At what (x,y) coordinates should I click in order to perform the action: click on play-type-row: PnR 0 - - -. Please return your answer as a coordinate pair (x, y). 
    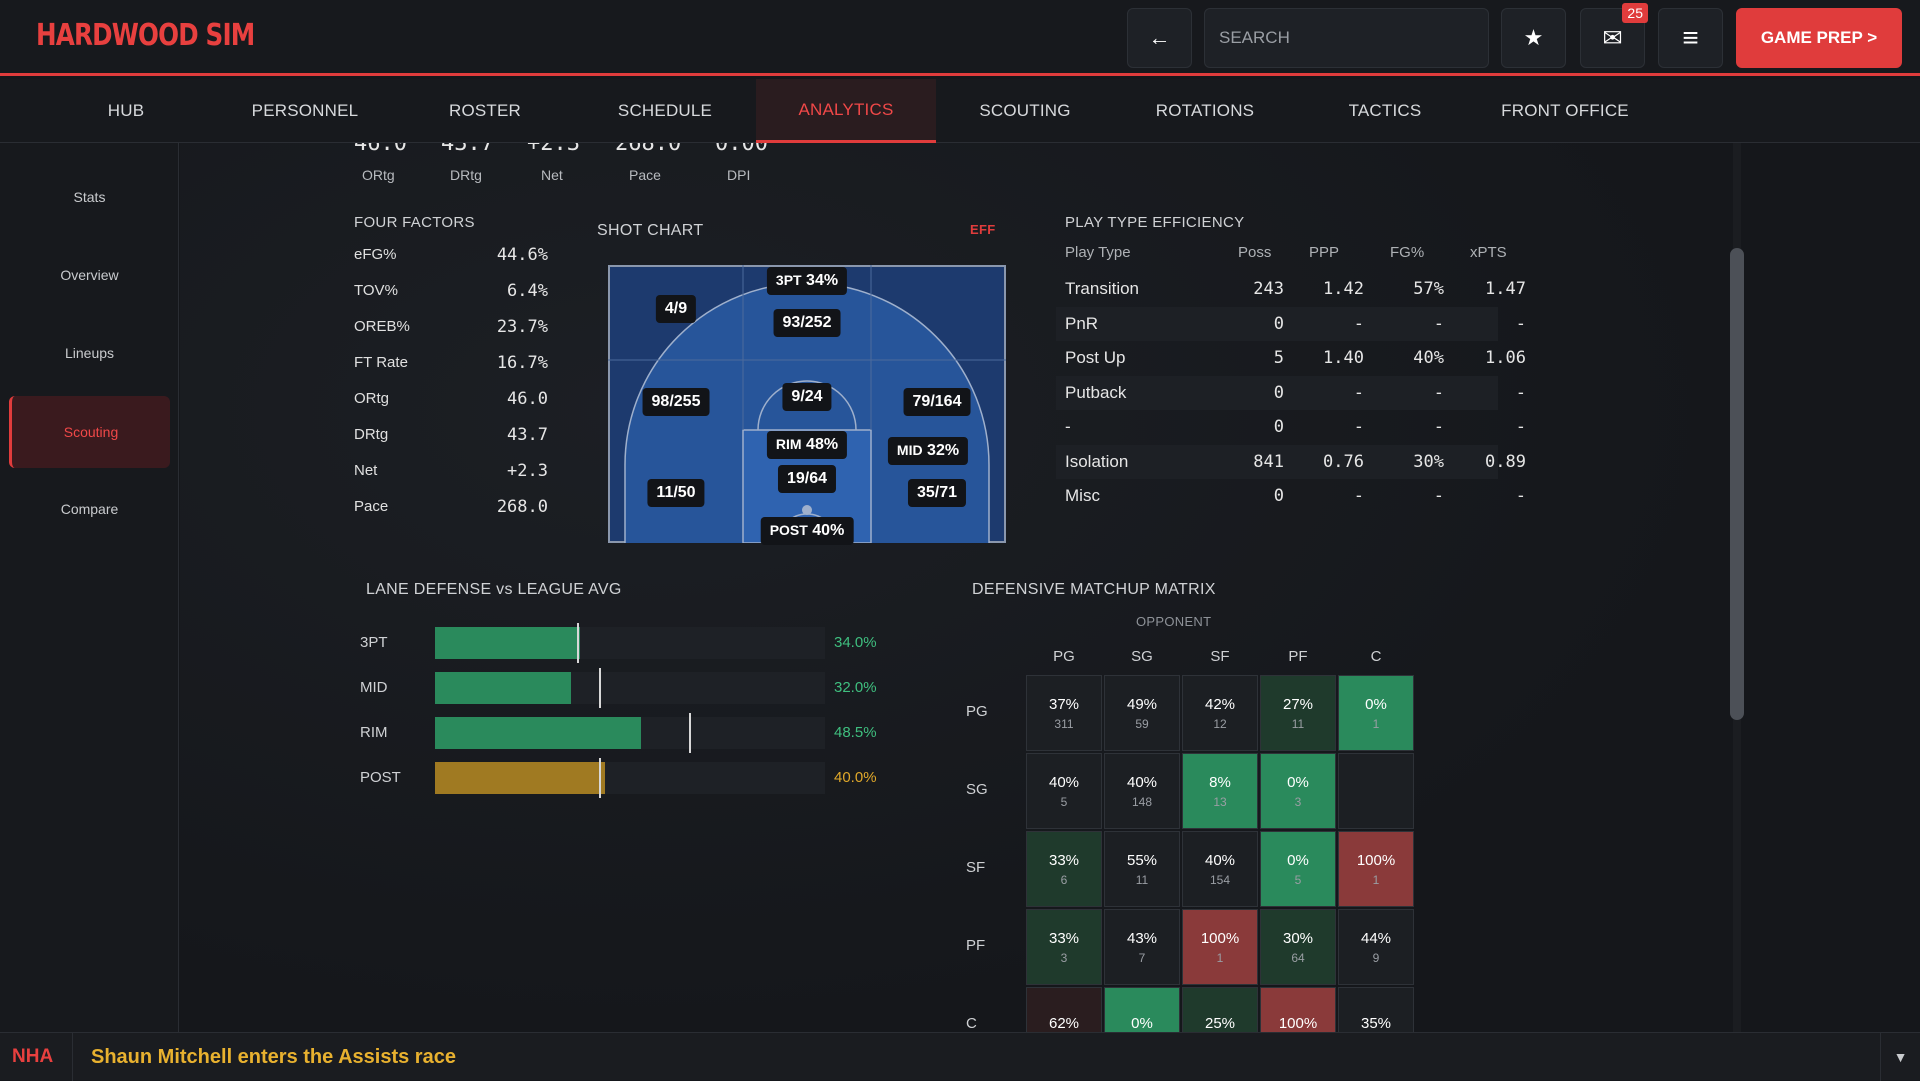
    Looking at the image, I should click on (1291, 323).